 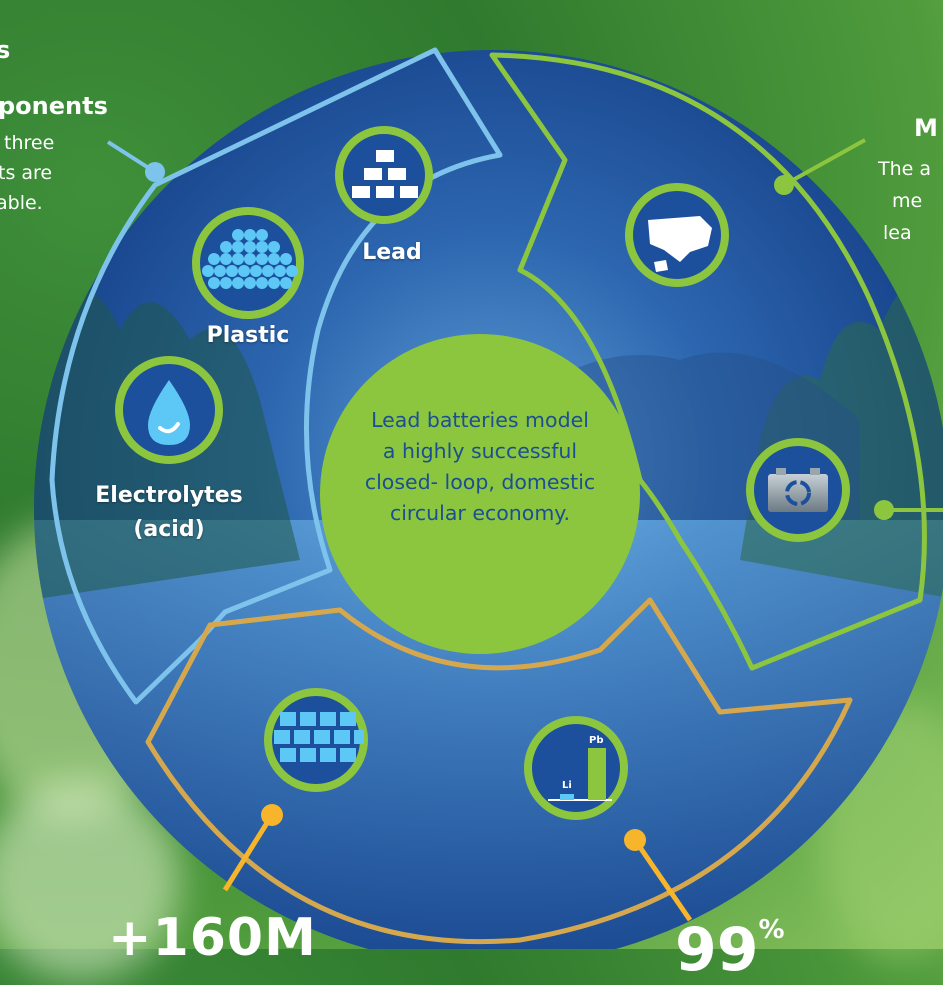 What do you see at coordinates (824, 162) in the screenshot?
I see `right-pointer-line` at bounding box center [824, 162].